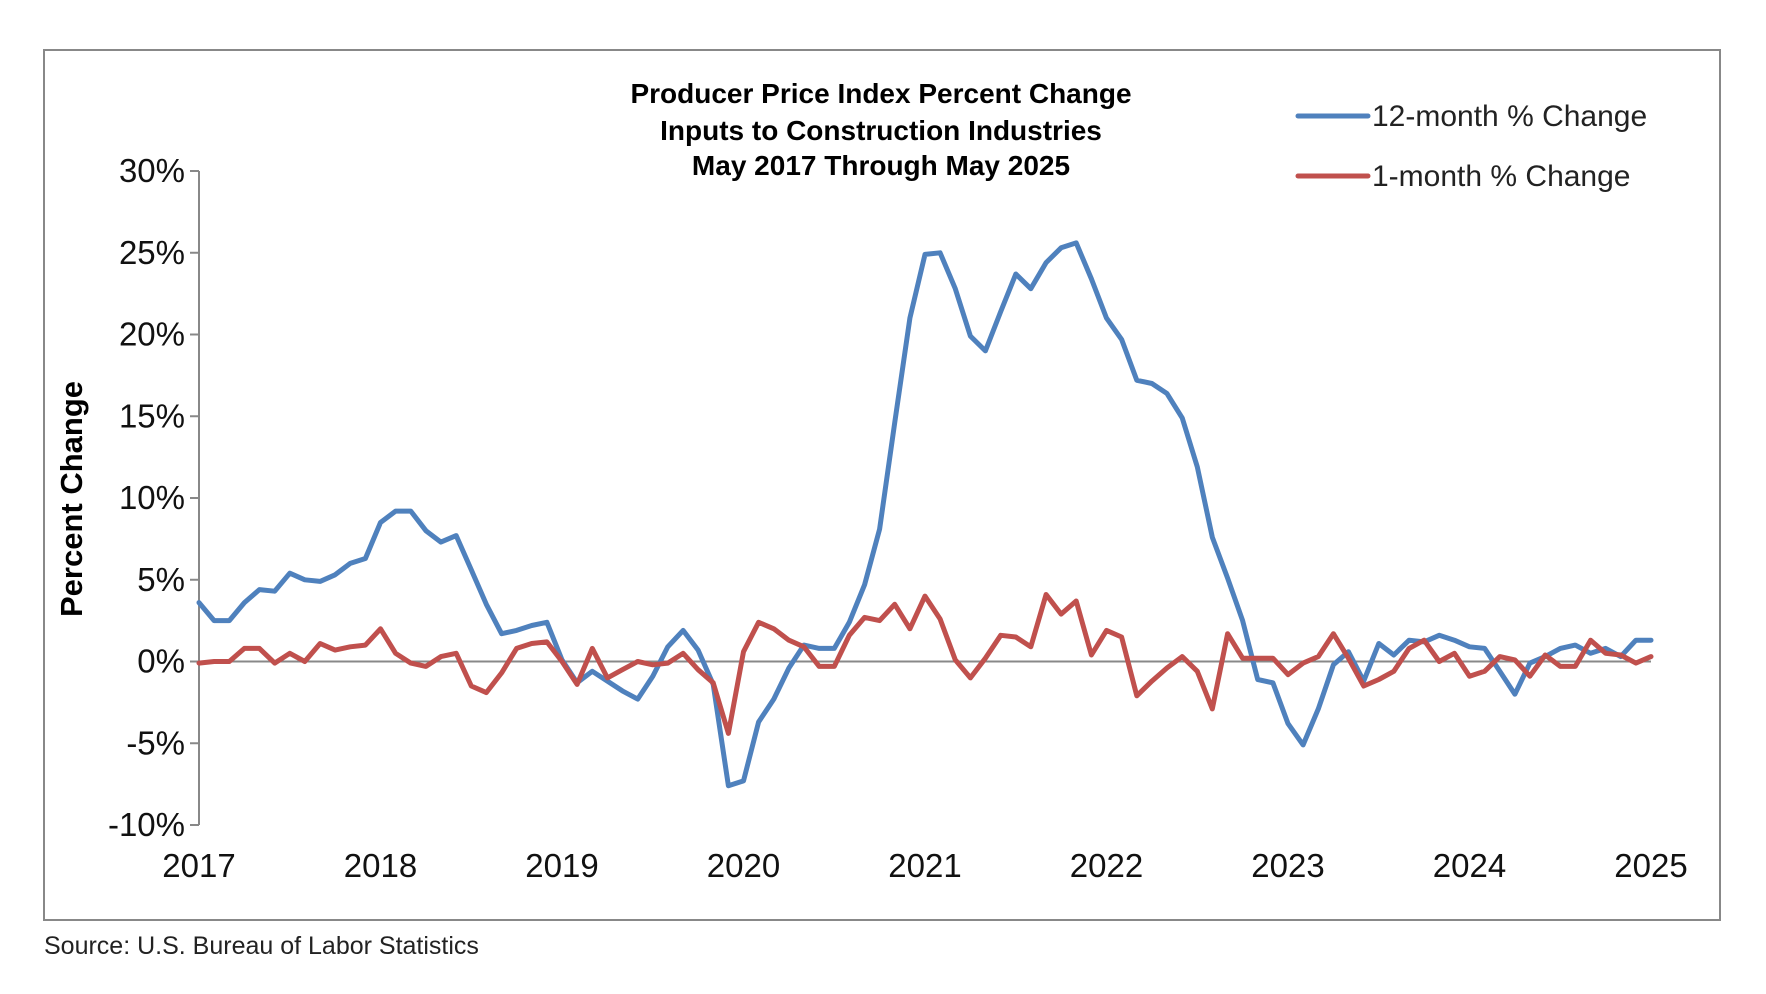  Describe the element at coordinates (380, 865) in the screenshot. I see `x-tick-label: 2018` at that location.